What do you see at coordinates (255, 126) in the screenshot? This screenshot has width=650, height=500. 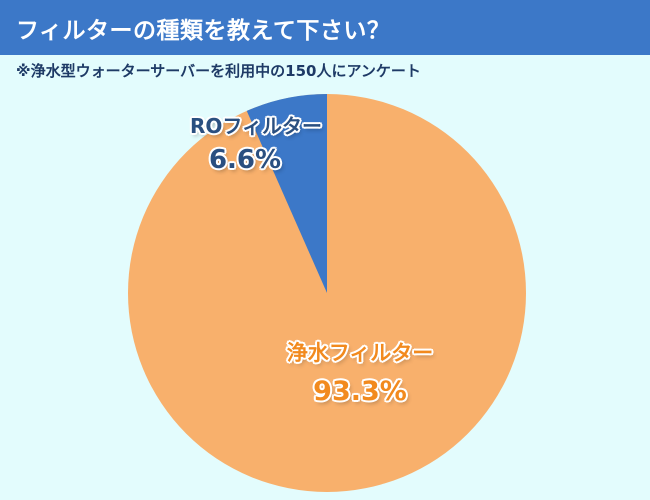 I see `ro-filter-label: ROフィルター` at bounding box center [255, 126].